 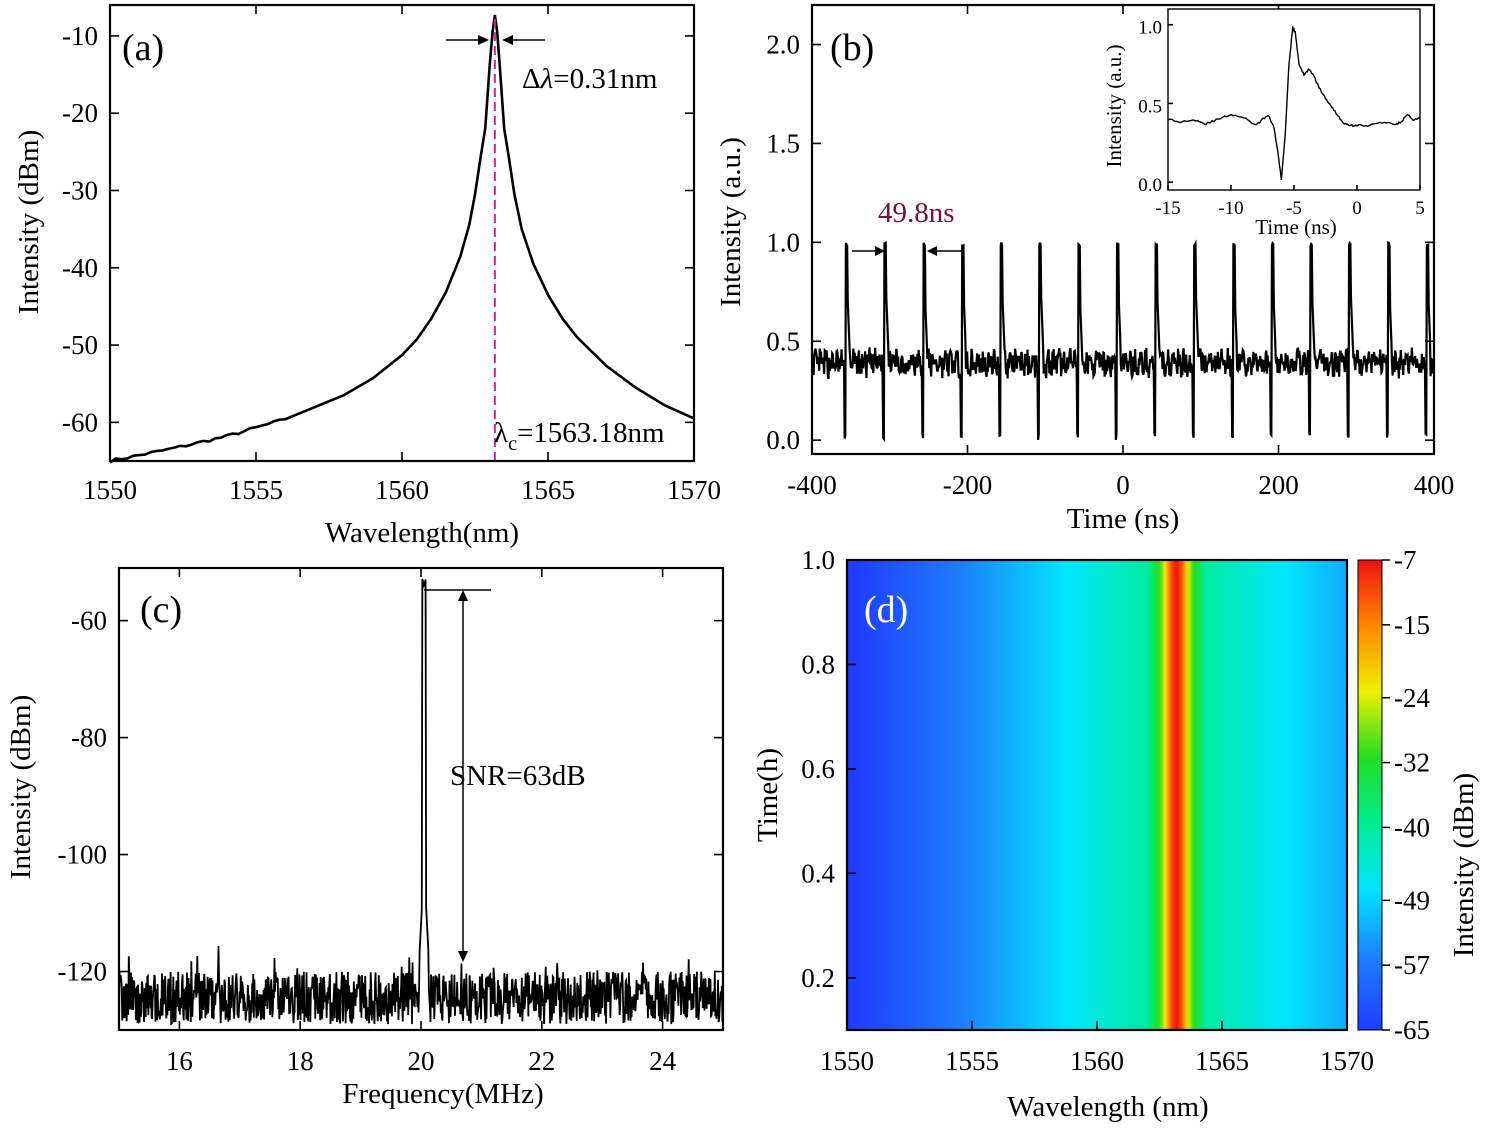 I want to click on b-y-tick-label: 1.0, so click(x=783, y=242).